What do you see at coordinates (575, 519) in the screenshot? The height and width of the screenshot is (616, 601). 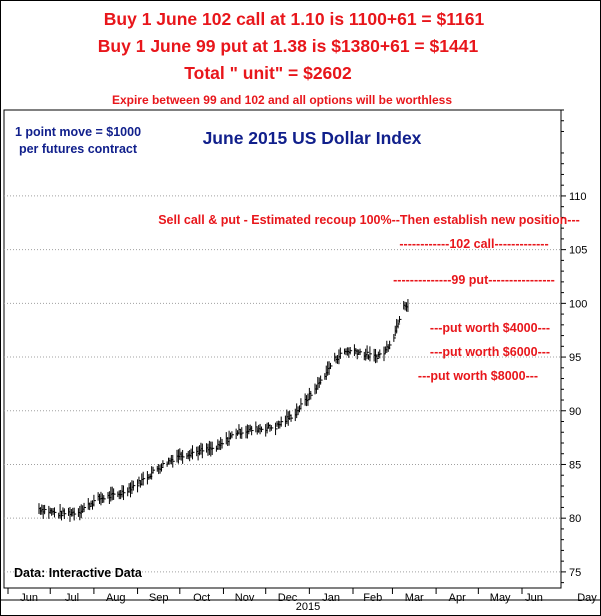 I see `y-tick-label: 80` at bounding box center [575, 519].